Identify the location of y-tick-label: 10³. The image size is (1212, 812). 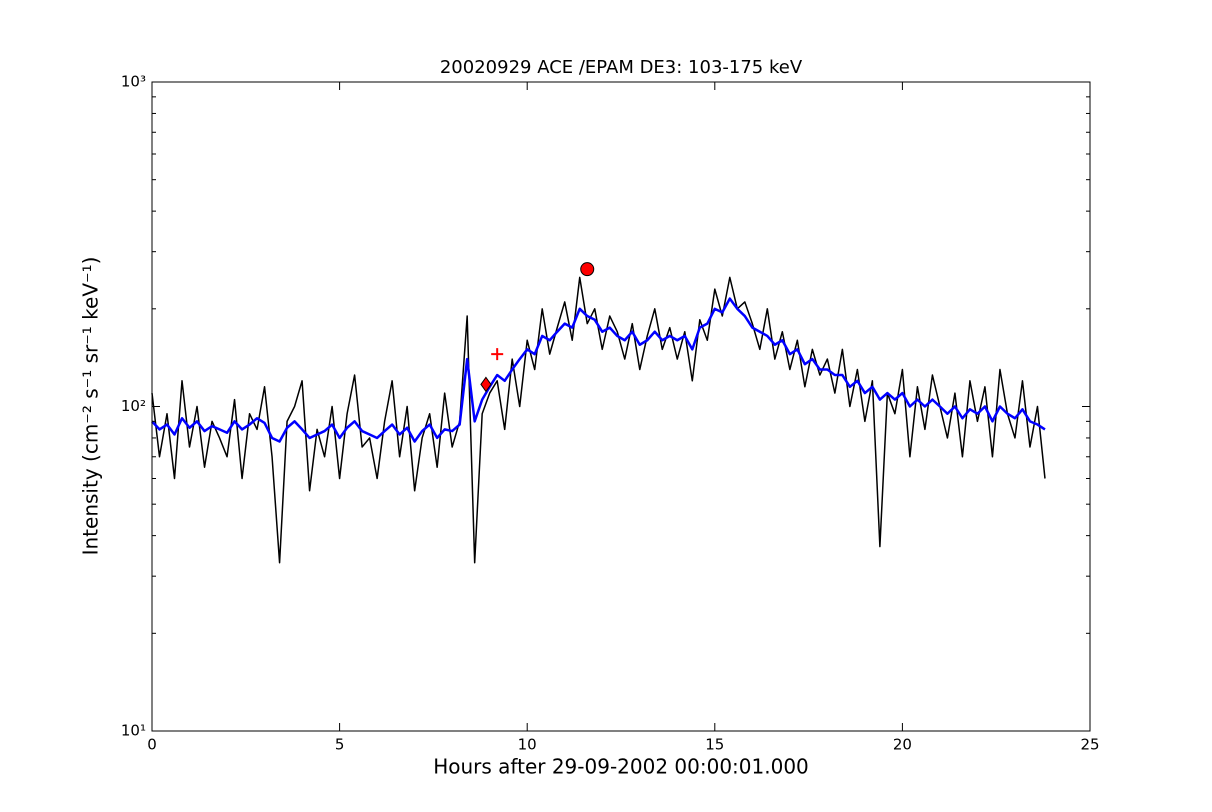
(133, 82).